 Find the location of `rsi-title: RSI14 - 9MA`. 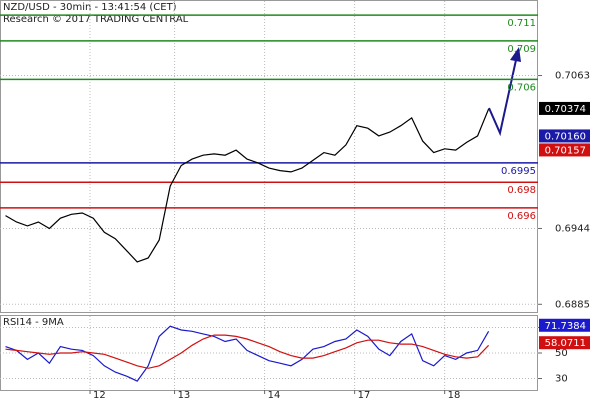

rsi-title: RSI14 - 9MA is located at coordinates (33, 322).